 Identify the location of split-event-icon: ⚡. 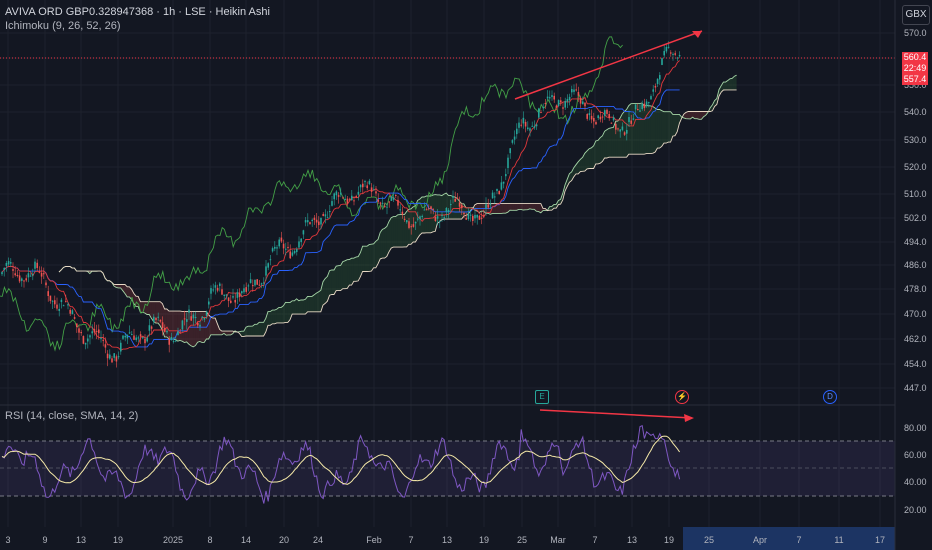
(682, 397).